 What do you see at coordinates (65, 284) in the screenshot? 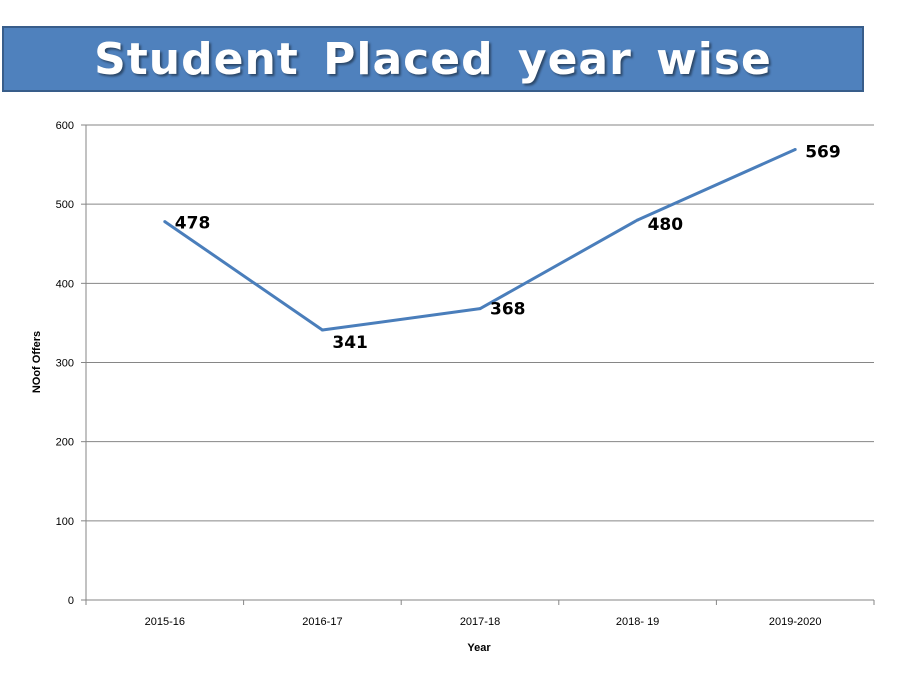
I see `y-tick-label: 400` at bounding box center [65, 284].